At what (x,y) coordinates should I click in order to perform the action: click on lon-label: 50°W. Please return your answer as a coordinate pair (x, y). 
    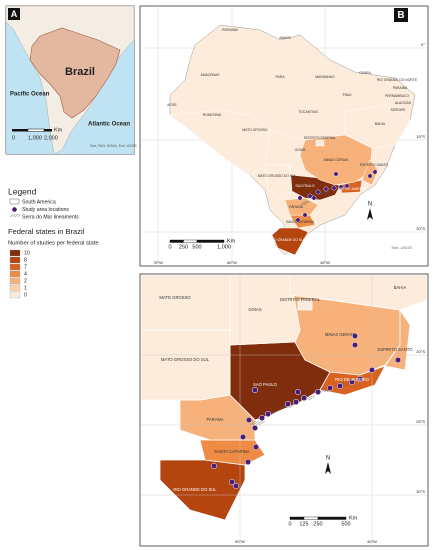
    Looking at the image, I should click on (240, 541).